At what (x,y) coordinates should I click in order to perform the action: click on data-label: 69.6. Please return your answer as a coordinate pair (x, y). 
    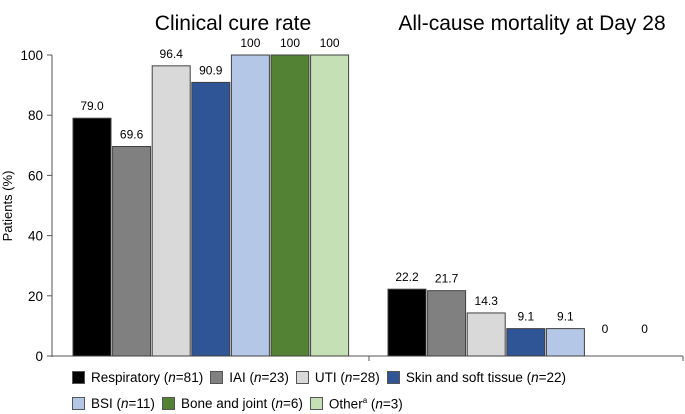
    Looking at the image, I should click on (132, 135).